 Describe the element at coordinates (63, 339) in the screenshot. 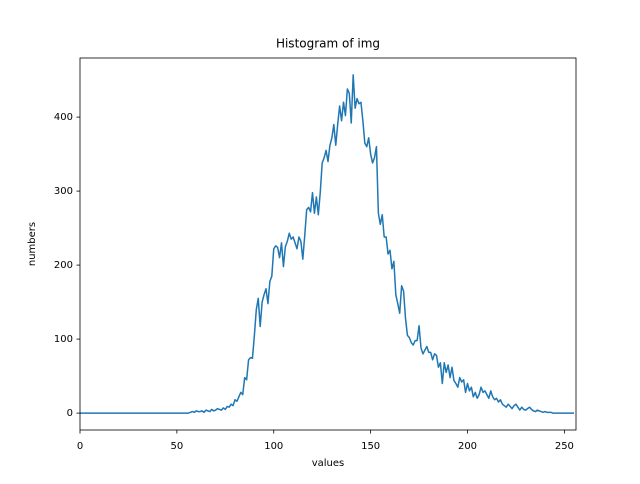

I see `y-tick-label: 100` at that location.